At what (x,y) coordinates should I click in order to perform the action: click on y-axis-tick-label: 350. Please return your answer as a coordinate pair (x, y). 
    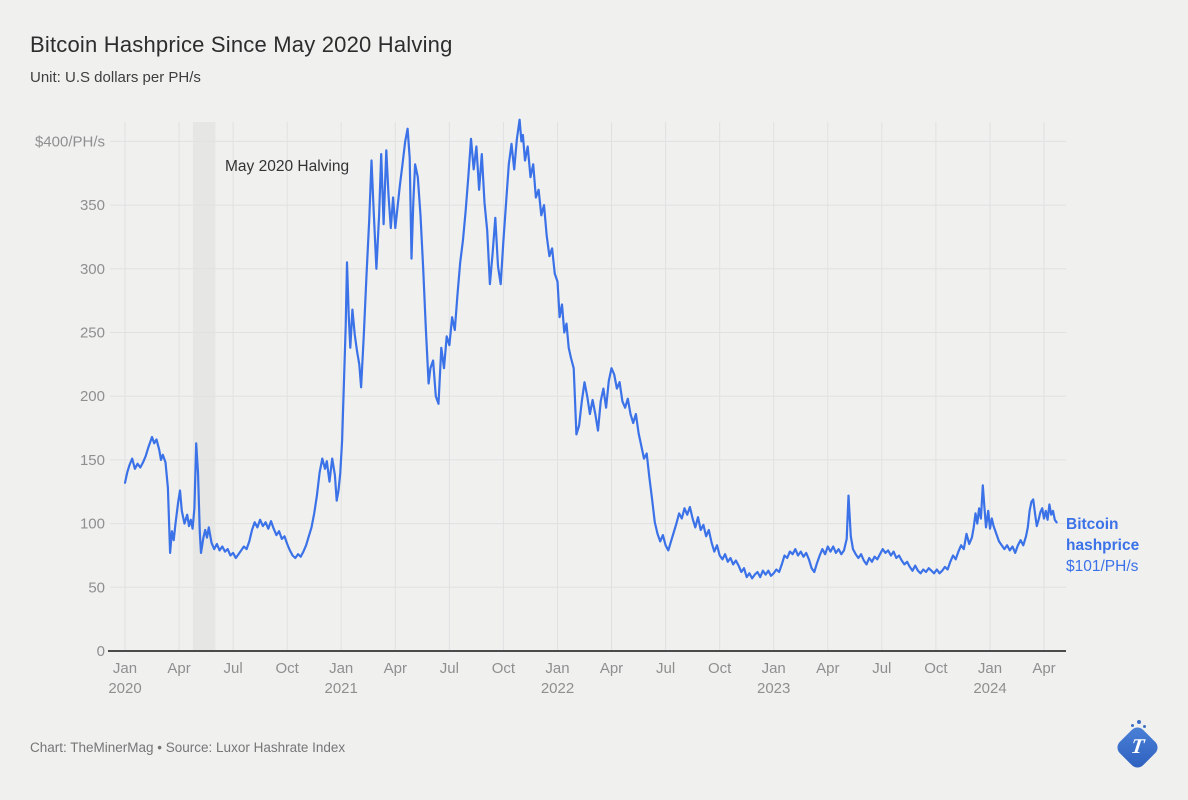
    Looking at the image, I should click on (92, 205).